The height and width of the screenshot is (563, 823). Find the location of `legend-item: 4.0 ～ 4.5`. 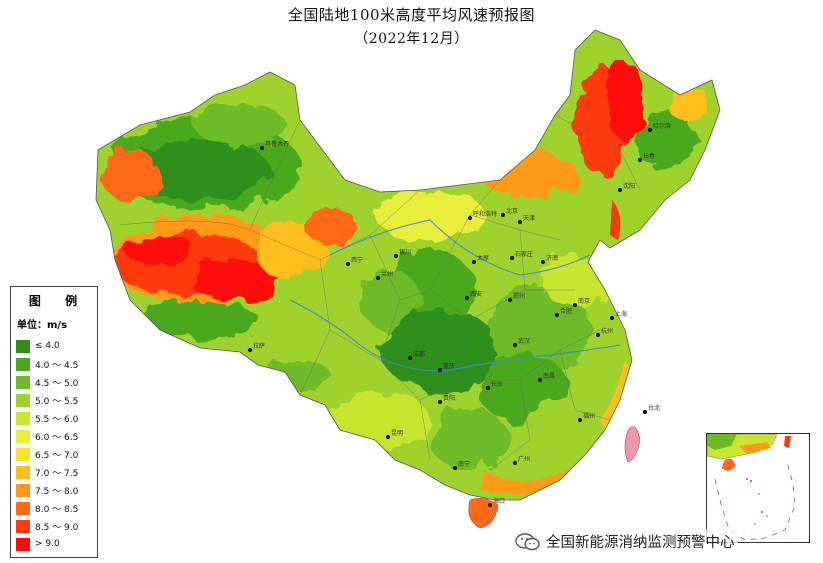

legend-item: 4.0 ～ 4.5 is located at coordinates (56, 364).